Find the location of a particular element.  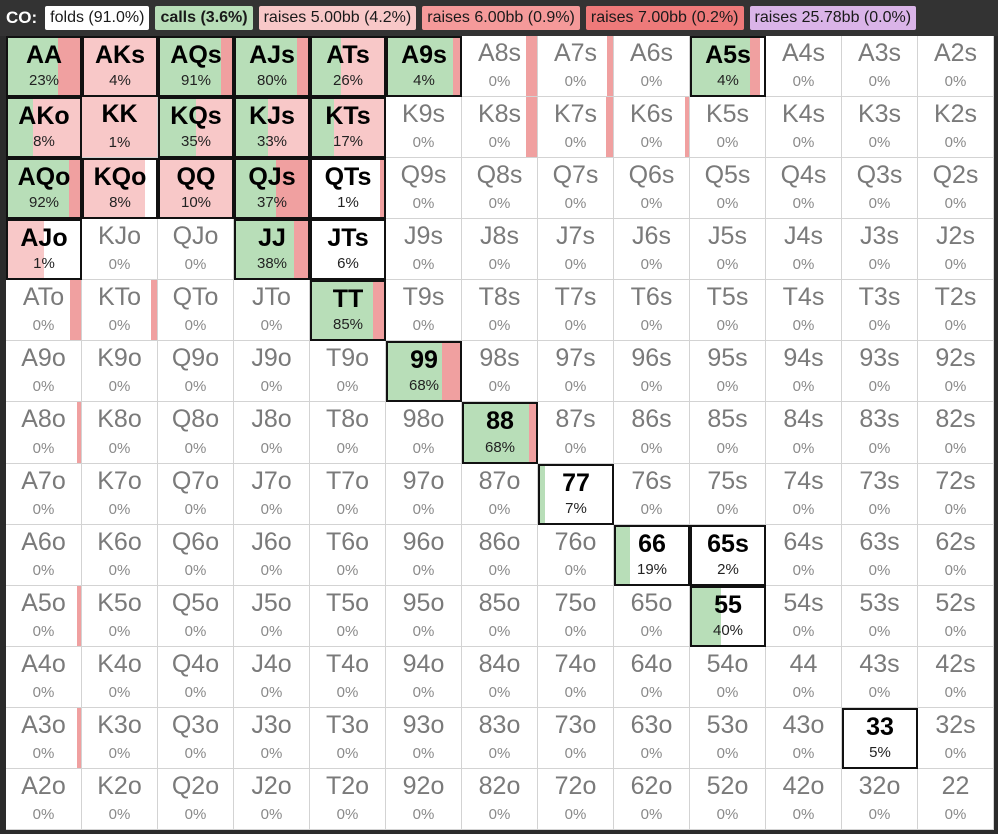

hand-cell-k9s: K9s 0% is located at coordinates (424, 128).